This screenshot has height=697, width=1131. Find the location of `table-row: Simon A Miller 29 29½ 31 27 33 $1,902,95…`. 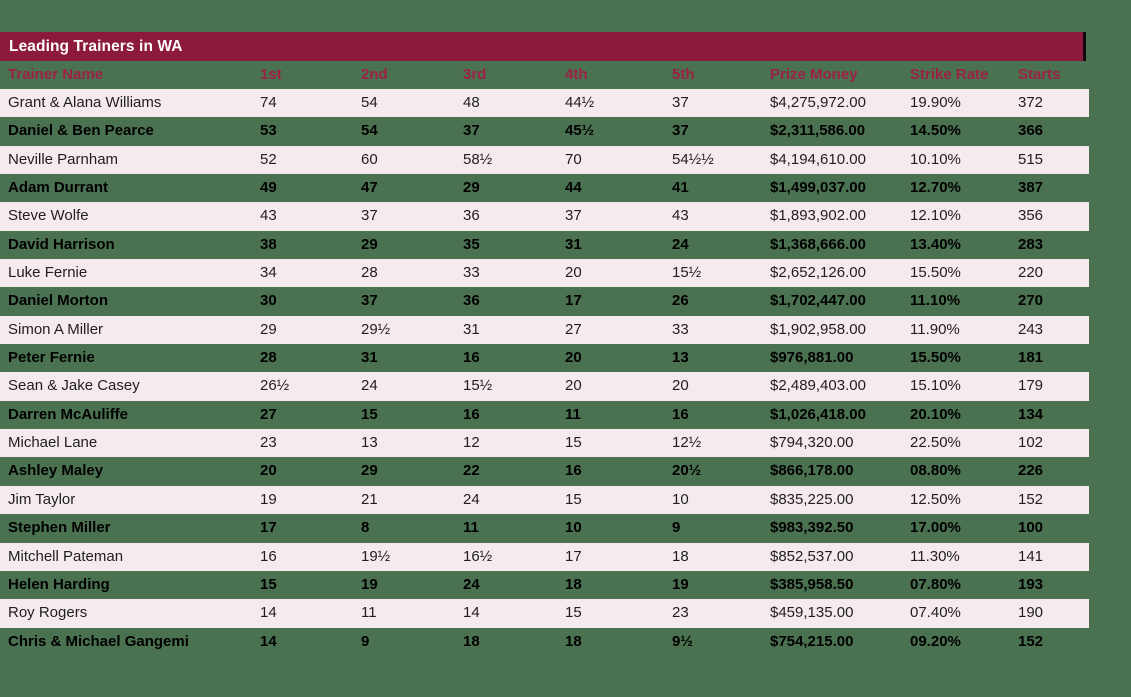

table-row: Simon A Miller 29 29½ 31 27 33 $1,902,95… is located at coordinates (544, 330).